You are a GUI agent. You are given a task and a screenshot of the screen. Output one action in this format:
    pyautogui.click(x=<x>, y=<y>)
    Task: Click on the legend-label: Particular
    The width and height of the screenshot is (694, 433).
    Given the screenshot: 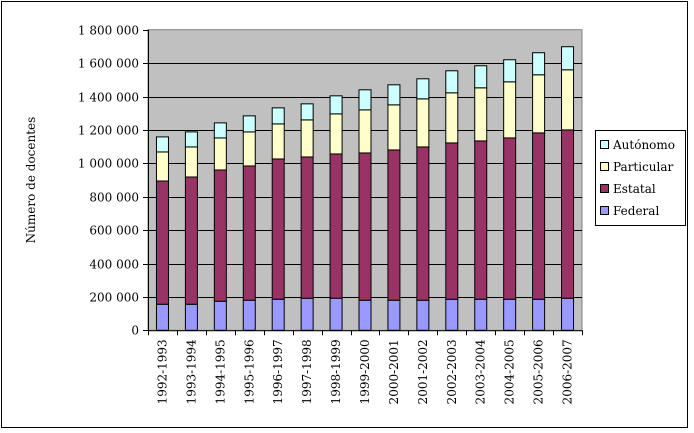 What is the action you would take?
    pyautogui.click(x=643, y=167)
    